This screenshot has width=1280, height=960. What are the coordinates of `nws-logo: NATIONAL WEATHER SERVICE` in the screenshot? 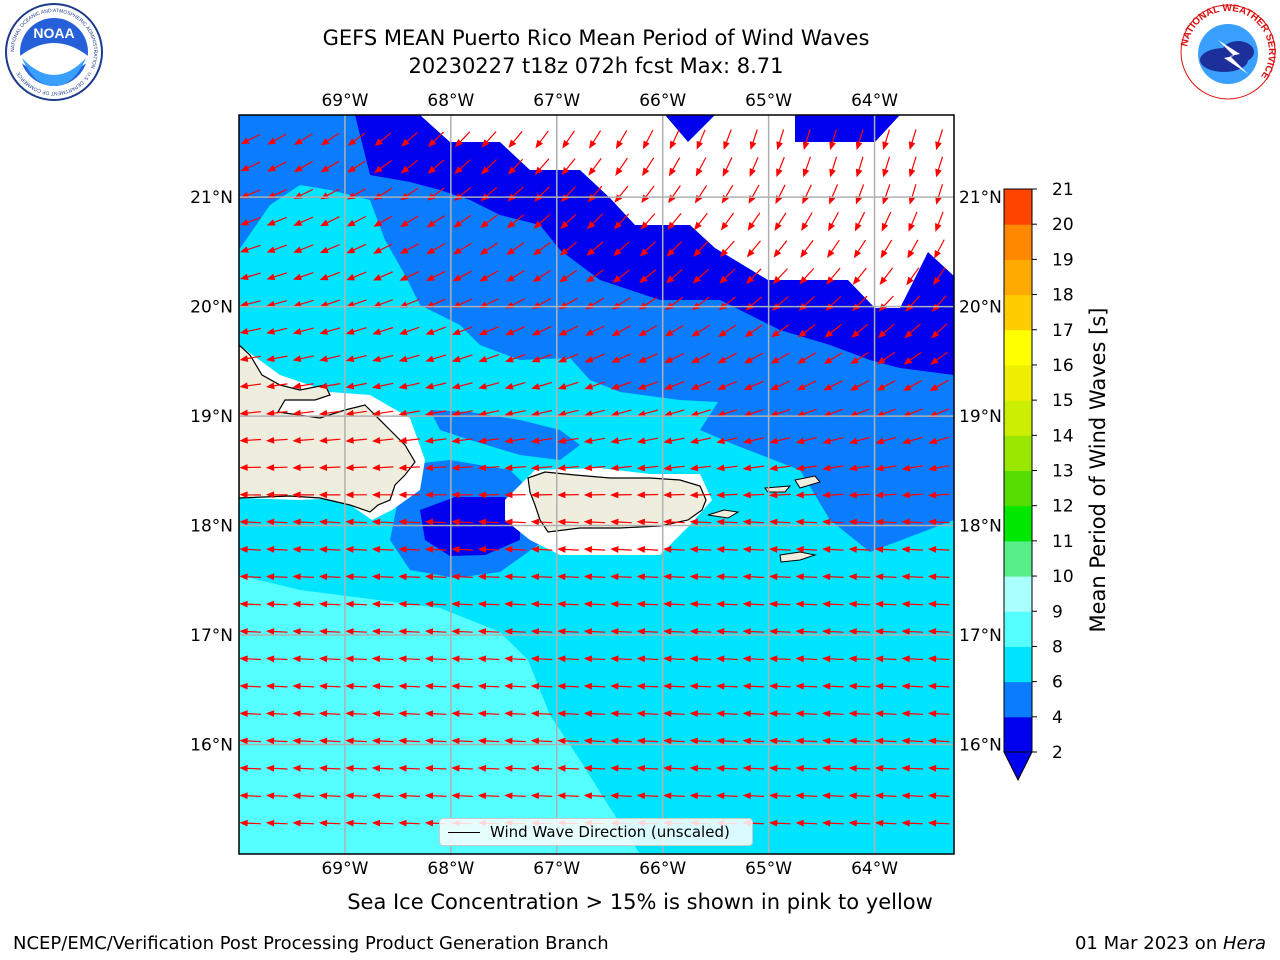 It's located at (1228, 51).